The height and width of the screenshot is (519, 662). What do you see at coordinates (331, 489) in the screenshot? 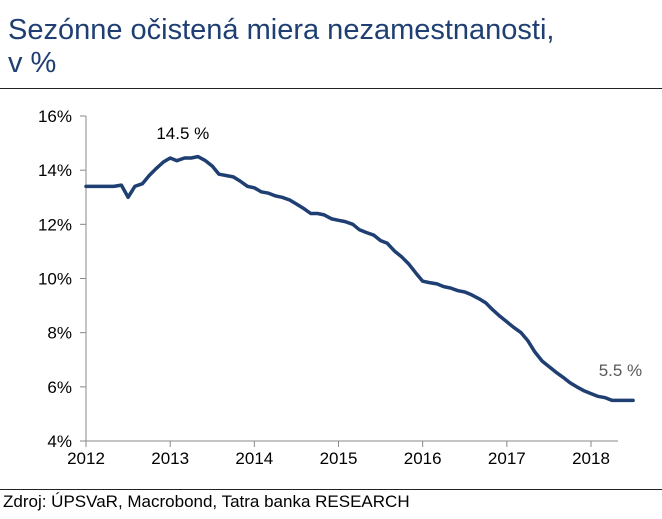
I see `bottom-divider` at bounding box center [331, 489].